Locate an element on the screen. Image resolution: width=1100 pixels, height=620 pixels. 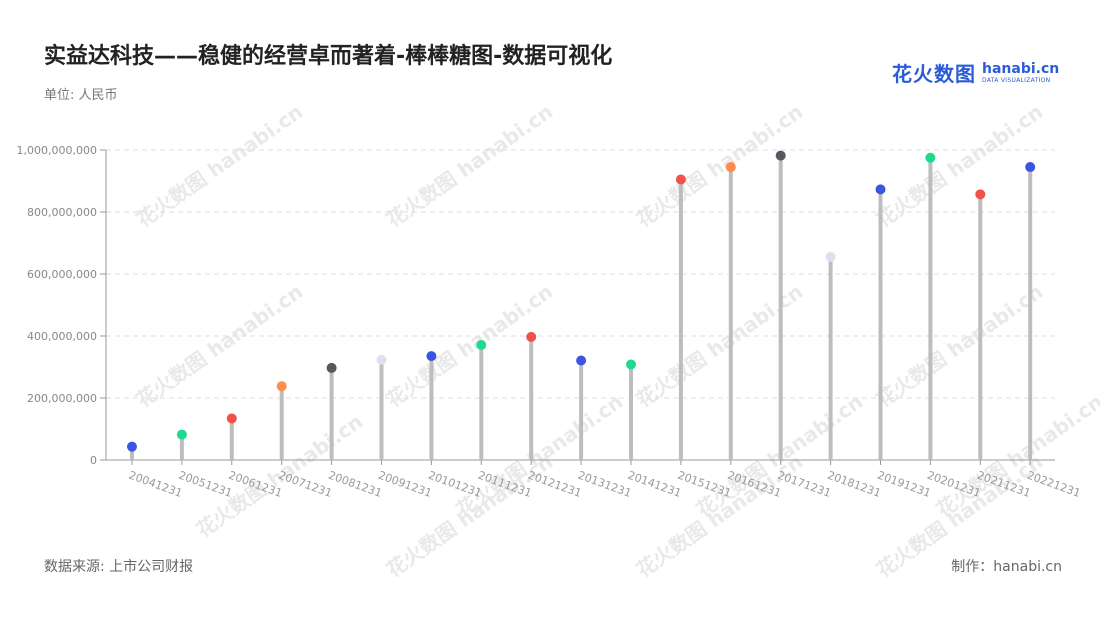
x-tick-label: 20151231 is located at coordinates (704, 484).